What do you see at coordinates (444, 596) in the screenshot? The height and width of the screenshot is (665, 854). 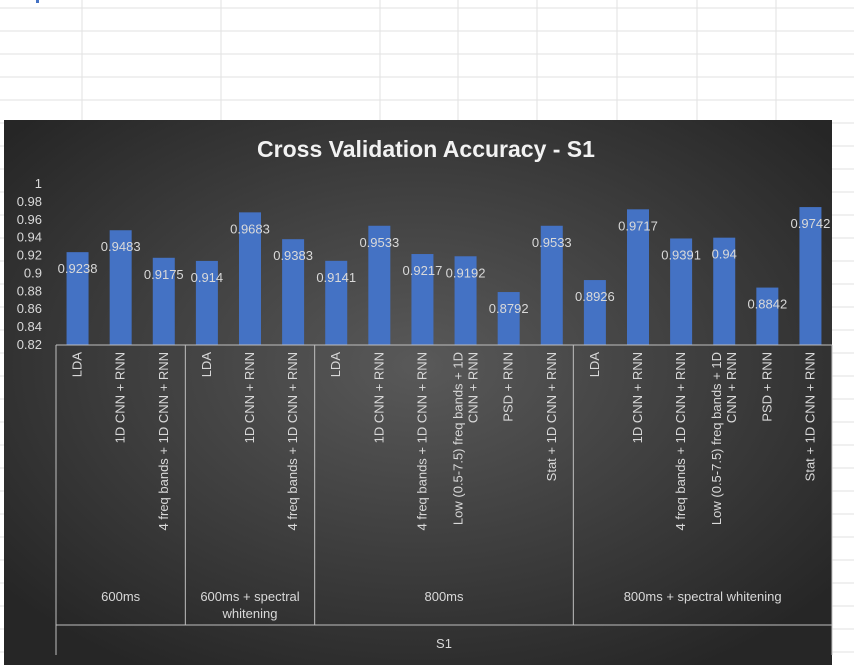 I see `group-label: 800ms` at bounding box center [444, 596].